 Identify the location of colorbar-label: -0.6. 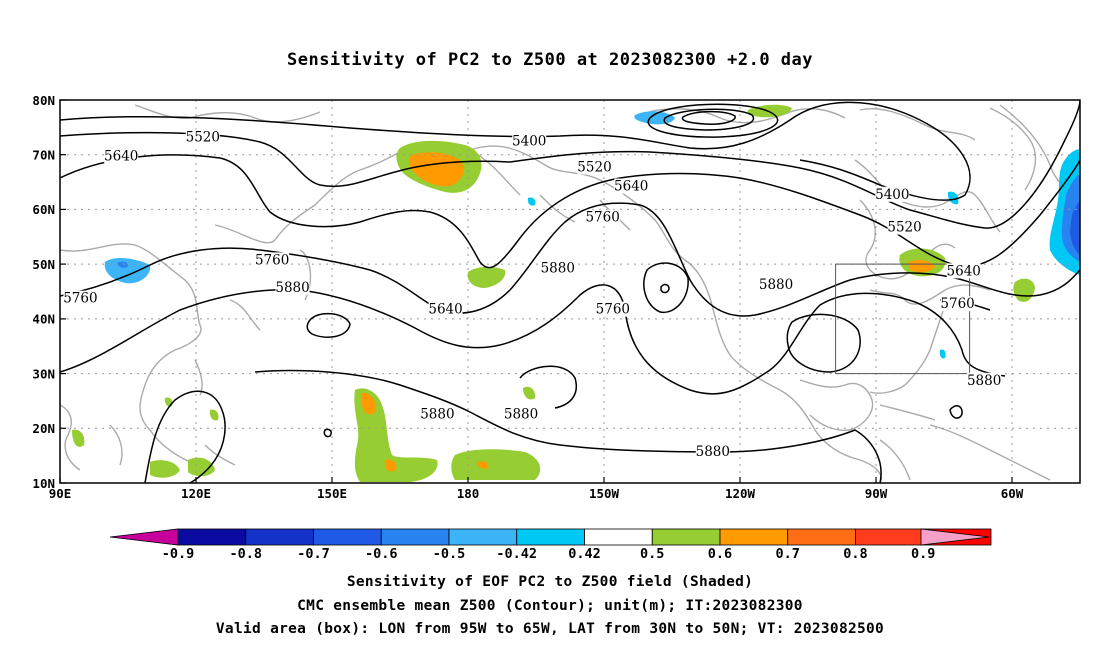
(381, 554).